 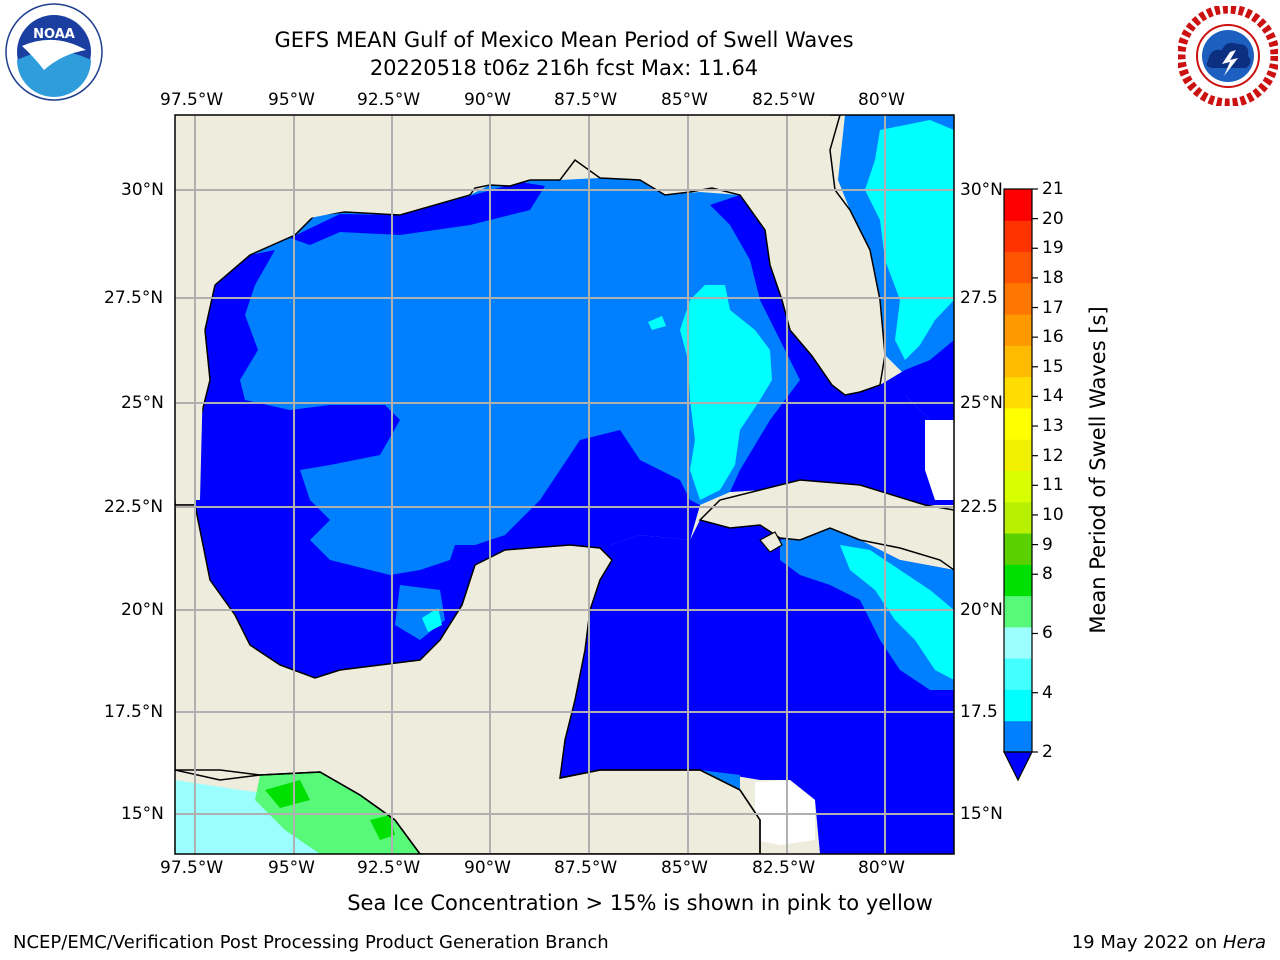 I want to click on lat-tick-left: 22.5°N, so click(x=134, y=507).